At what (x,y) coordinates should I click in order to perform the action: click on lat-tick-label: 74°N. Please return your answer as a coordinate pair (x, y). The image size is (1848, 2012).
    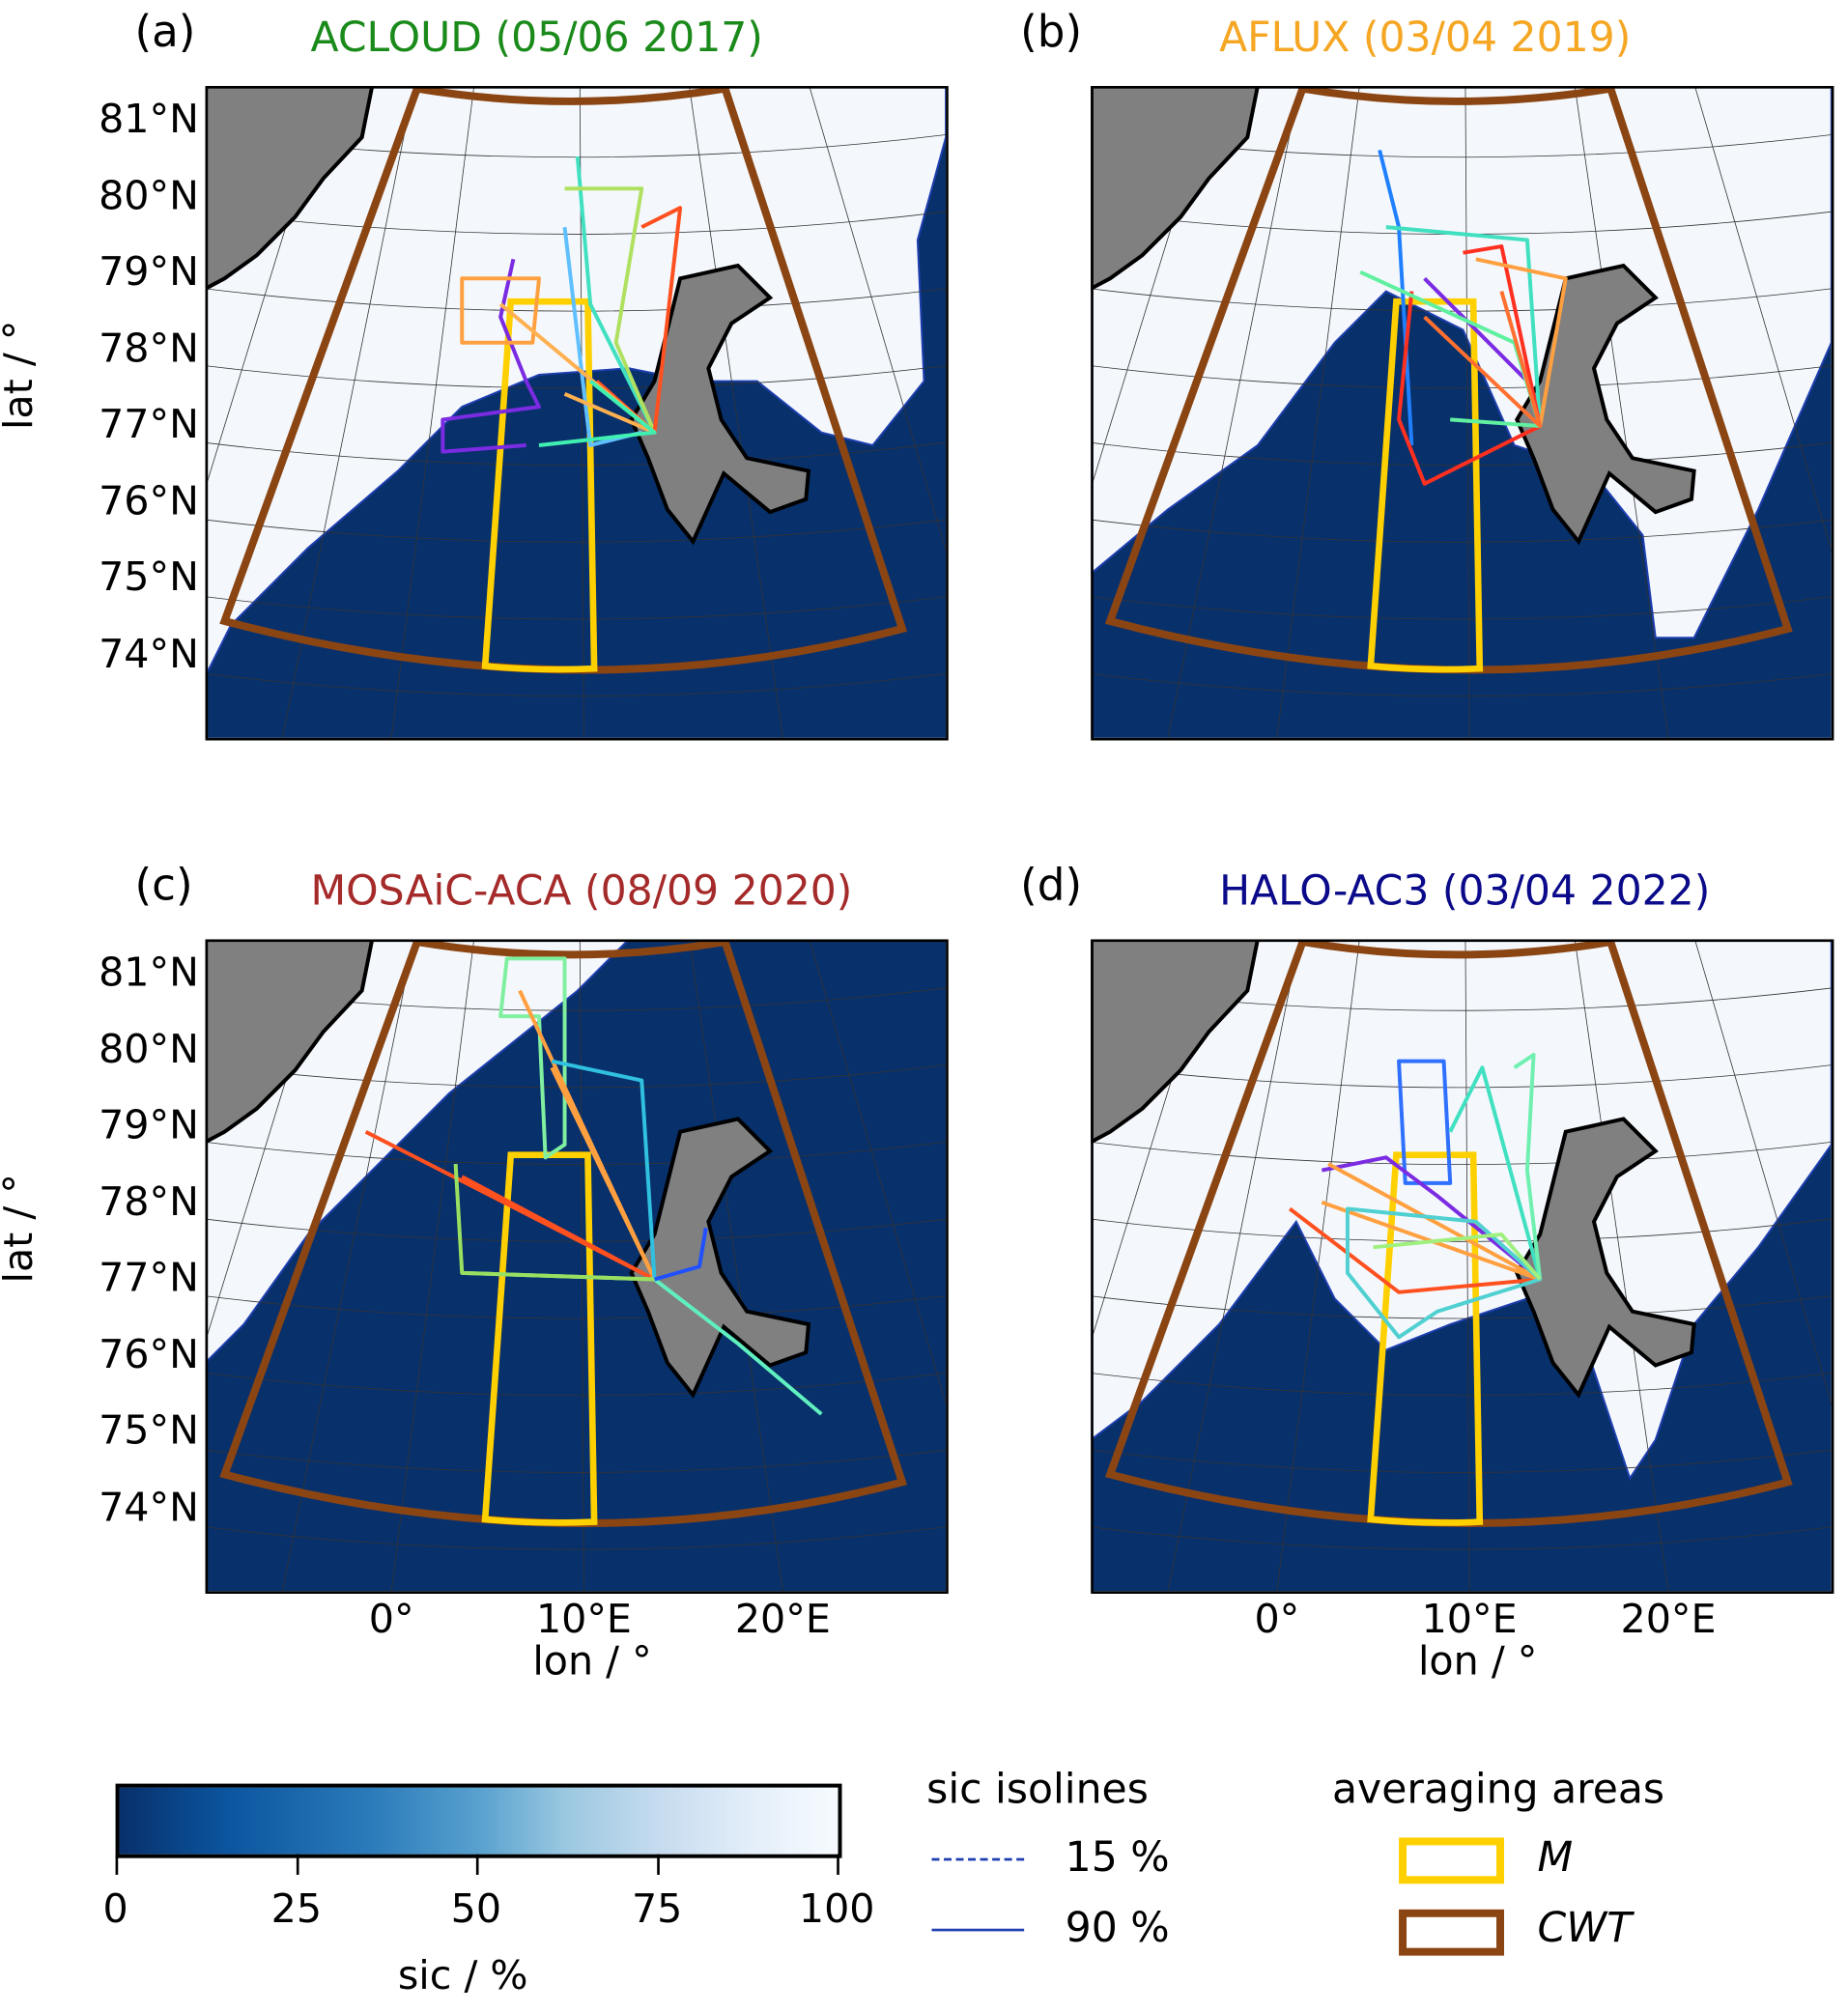
    Looking at the image, I should click on (149, 653).